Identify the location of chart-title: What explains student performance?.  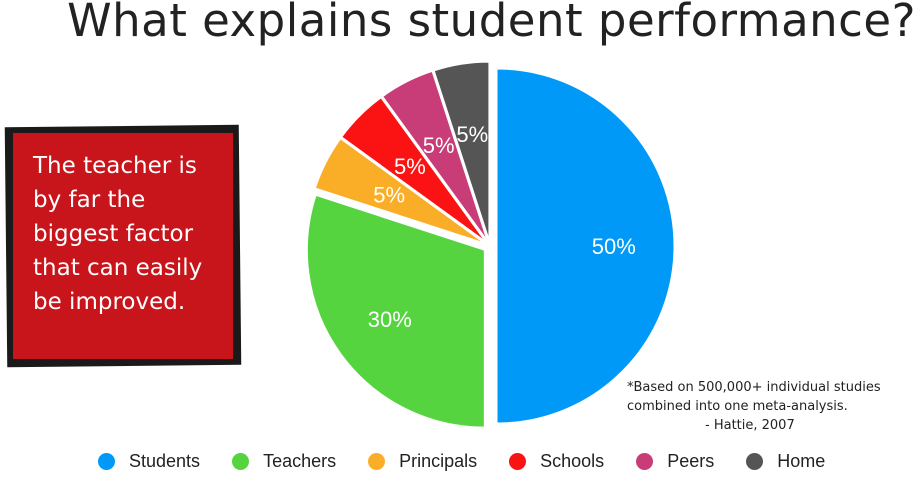
(491, 23).